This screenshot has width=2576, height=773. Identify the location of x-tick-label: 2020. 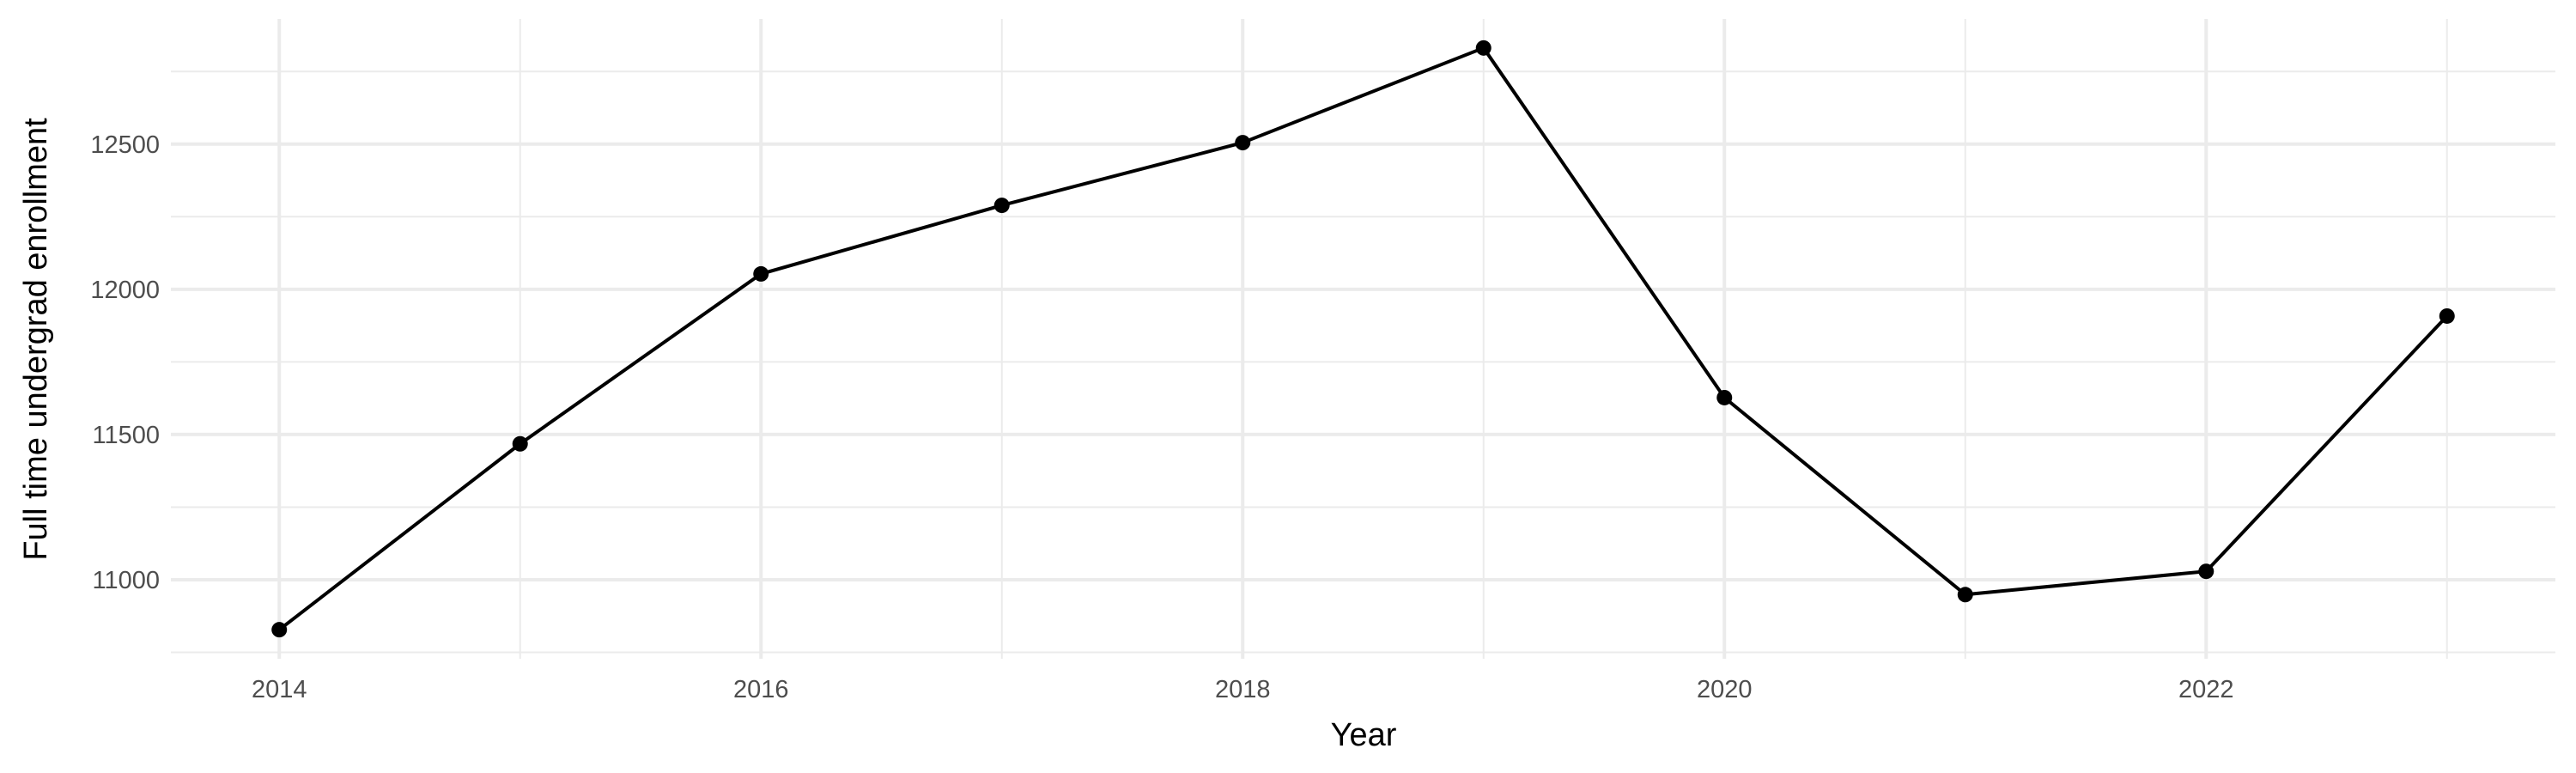
(1725, 689).